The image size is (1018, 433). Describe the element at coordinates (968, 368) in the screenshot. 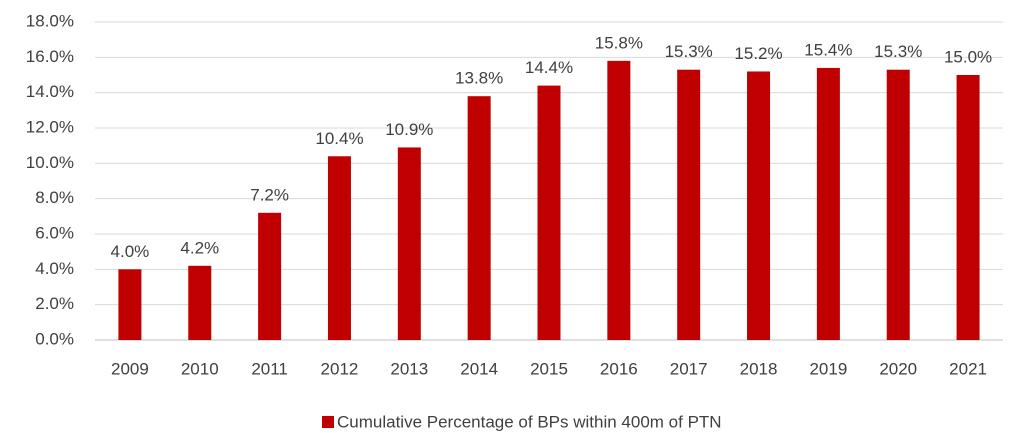

I see `x-tick-label: 2021` at that location.